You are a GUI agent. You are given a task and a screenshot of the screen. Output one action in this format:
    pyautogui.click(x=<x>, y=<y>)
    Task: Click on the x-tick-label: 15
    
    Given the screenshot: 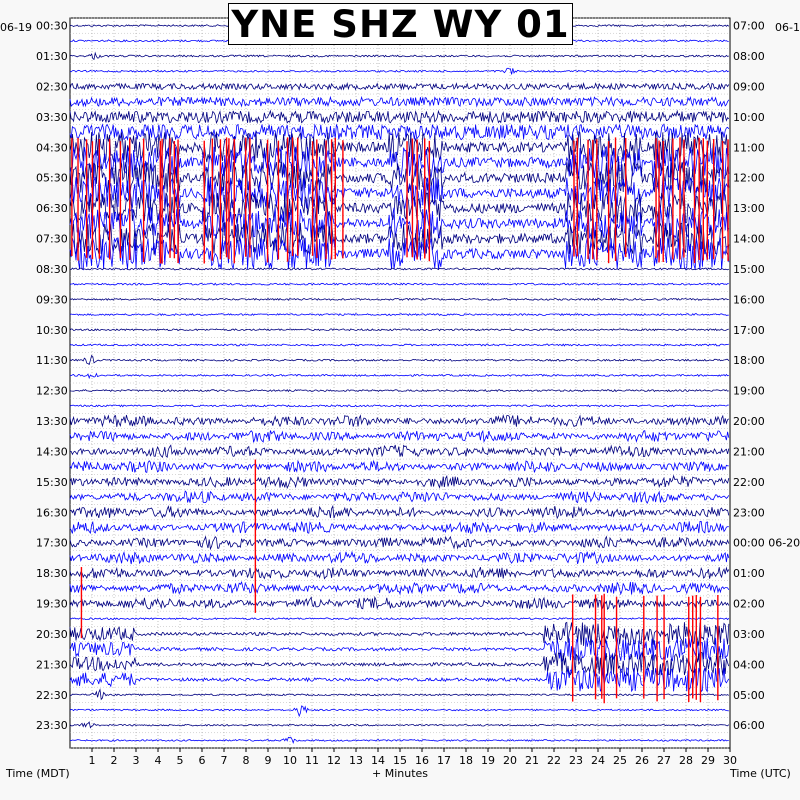 What is the action you would take?
    pyautogui.click(x=400, y=760)
    